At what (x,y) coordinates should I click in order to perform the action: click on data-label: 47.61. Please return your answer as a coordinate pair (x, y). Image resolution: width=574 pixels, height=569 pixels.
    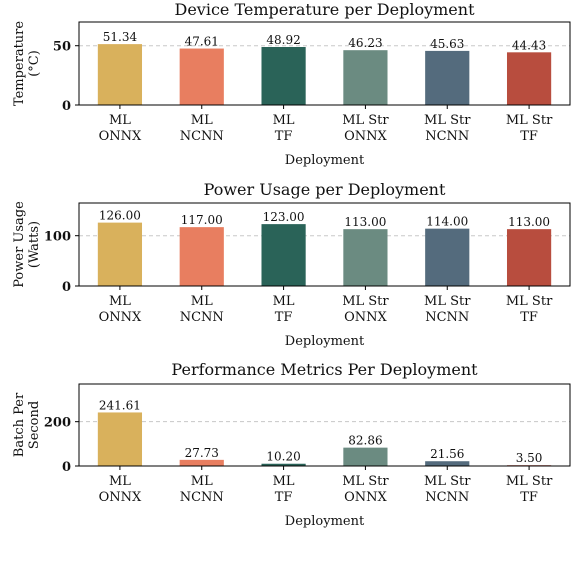
    Looking at the image, I should click on (202, 42).